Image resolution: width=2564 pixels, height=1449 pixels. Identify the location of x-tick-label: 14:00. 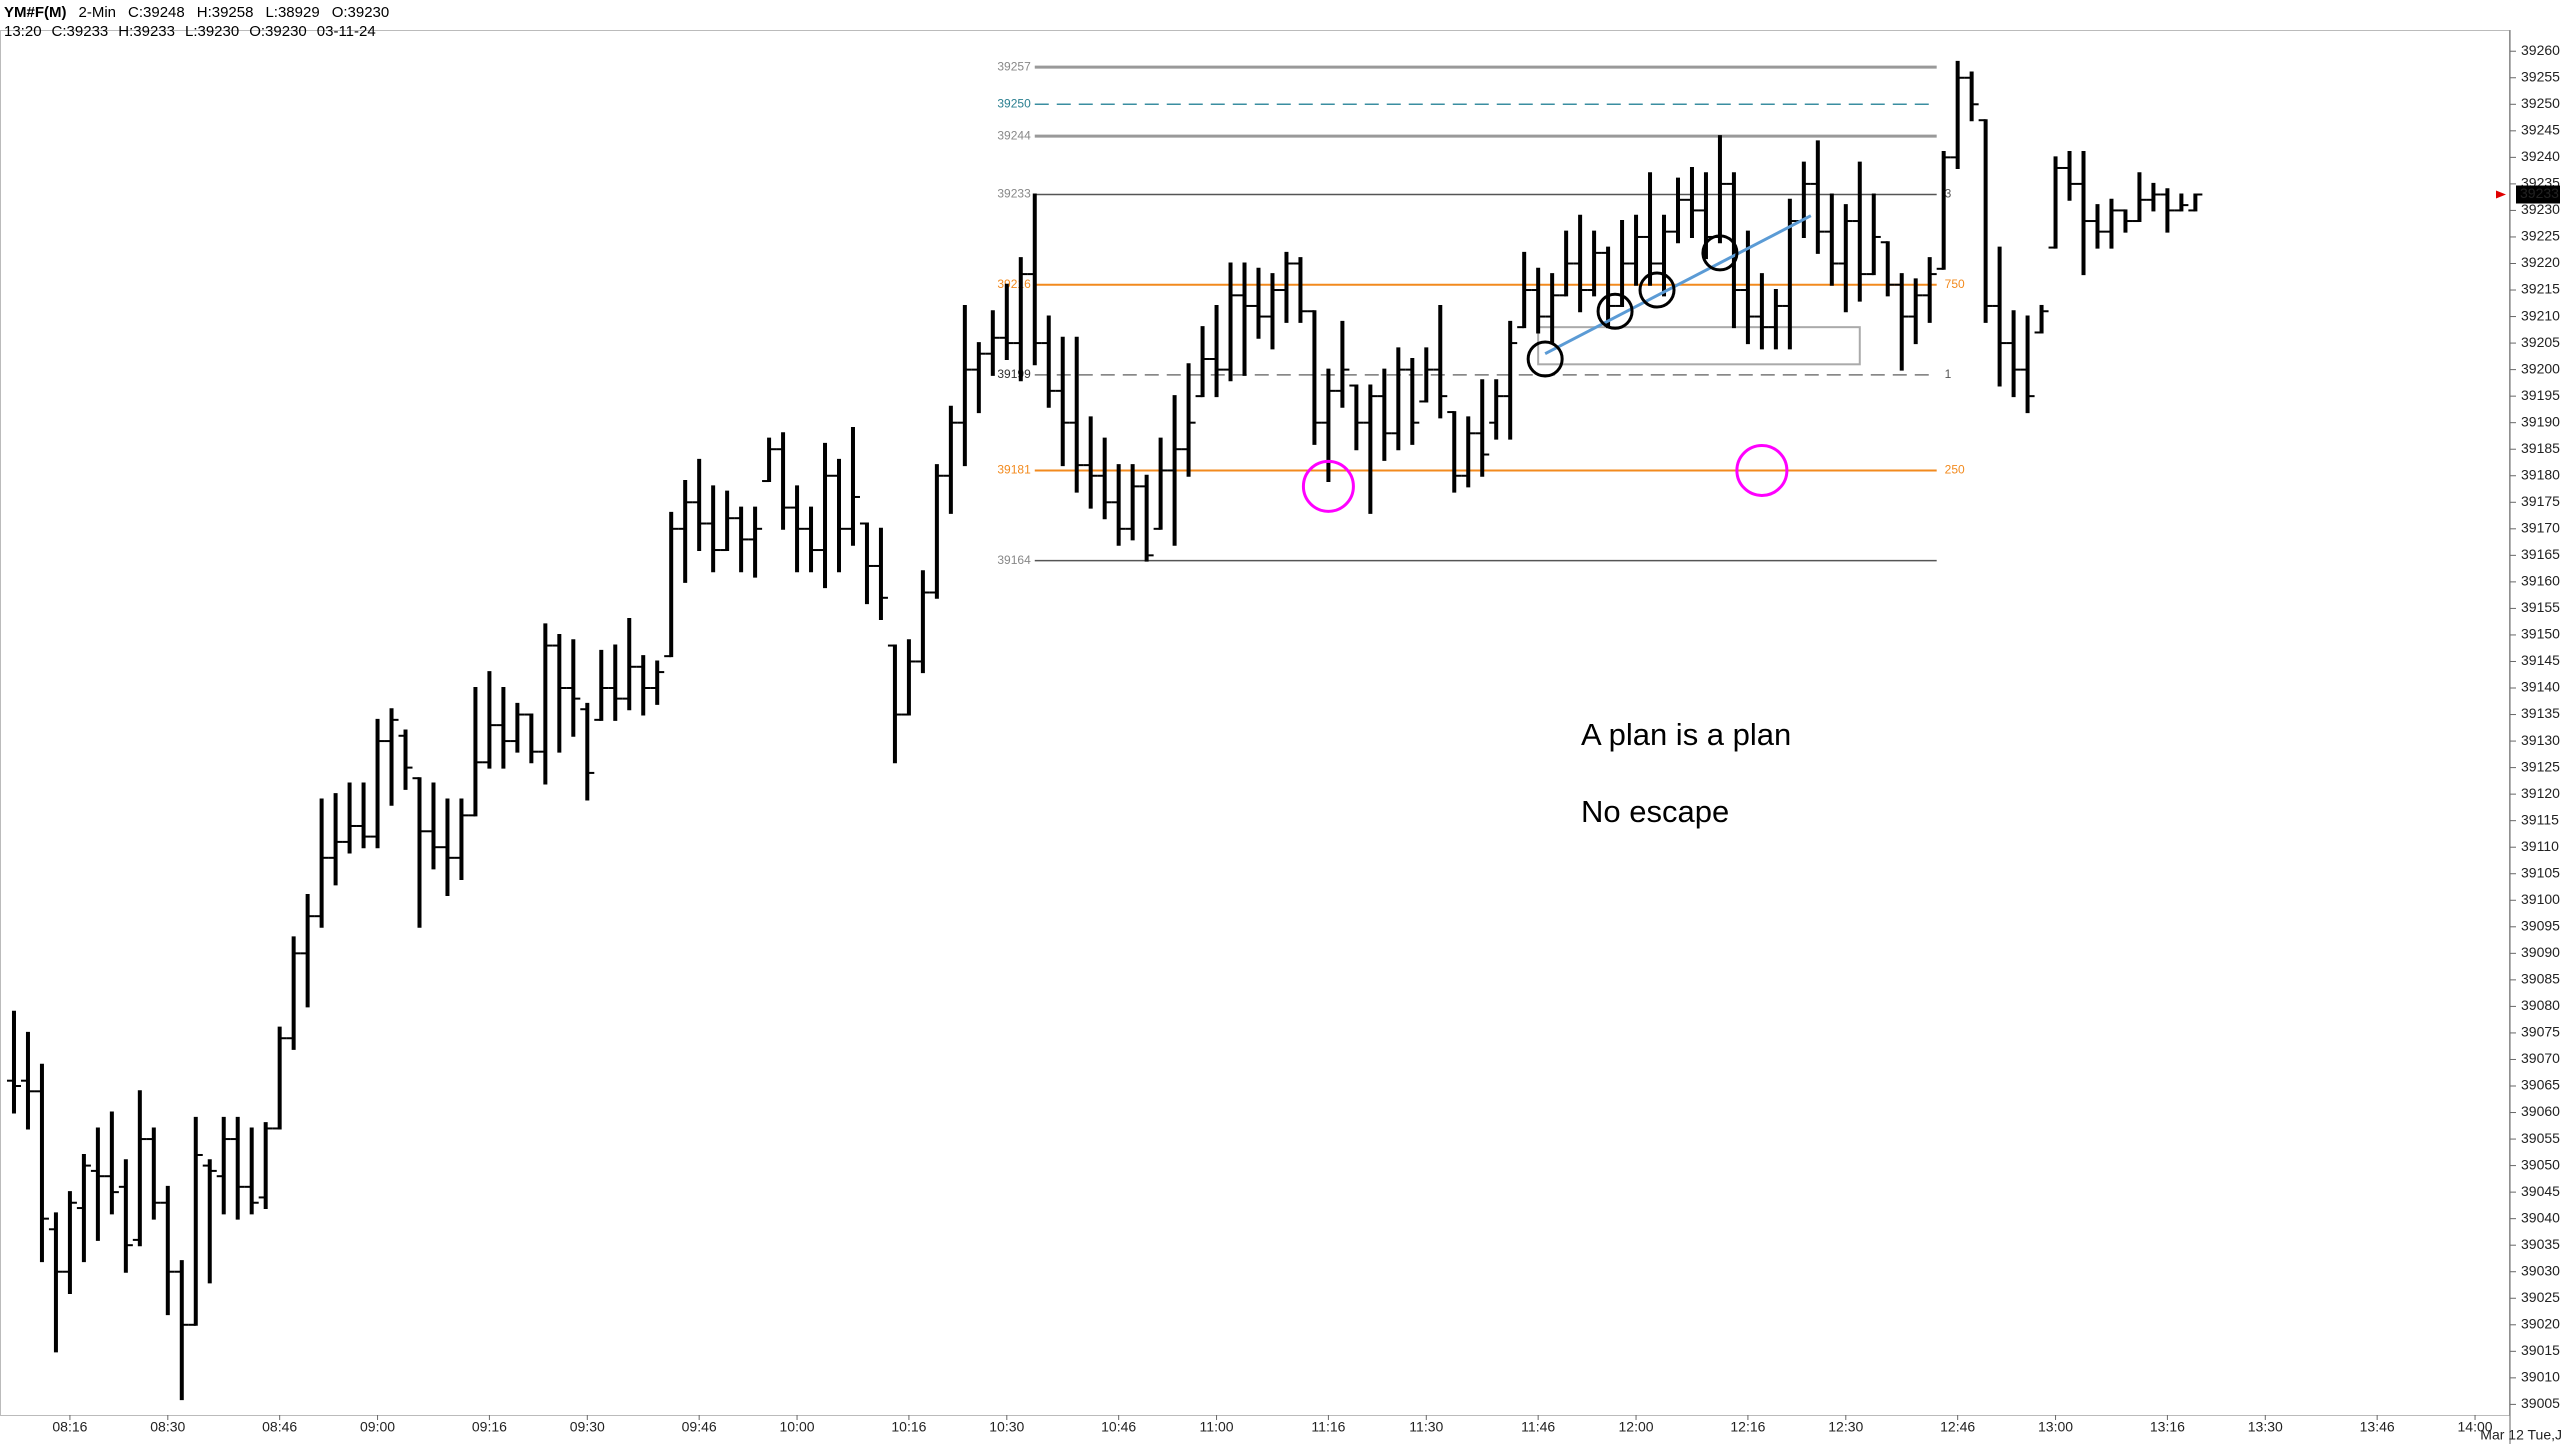
(2475, 1427).